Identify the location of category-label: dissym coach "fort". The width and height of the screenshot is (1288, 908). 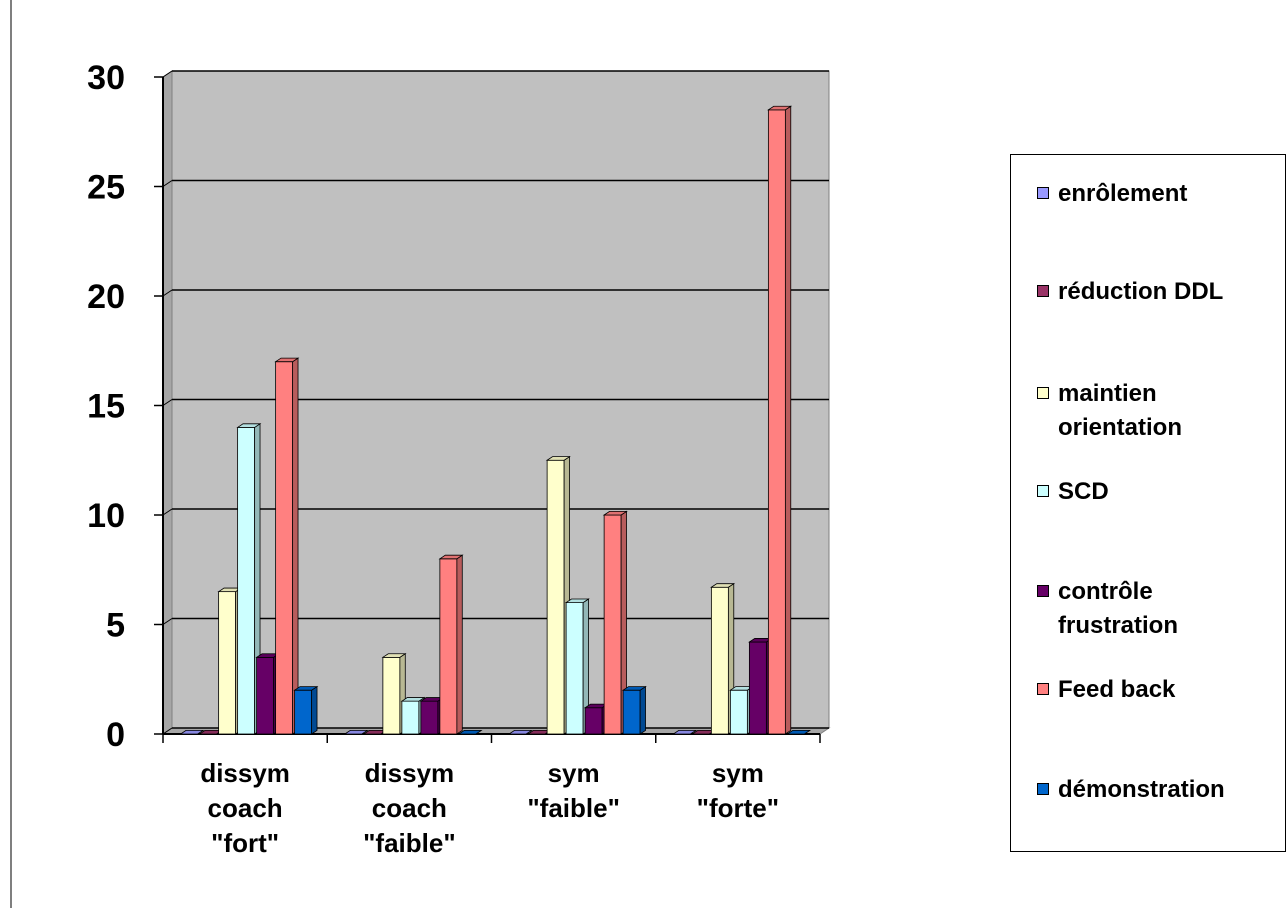
(245, 808).